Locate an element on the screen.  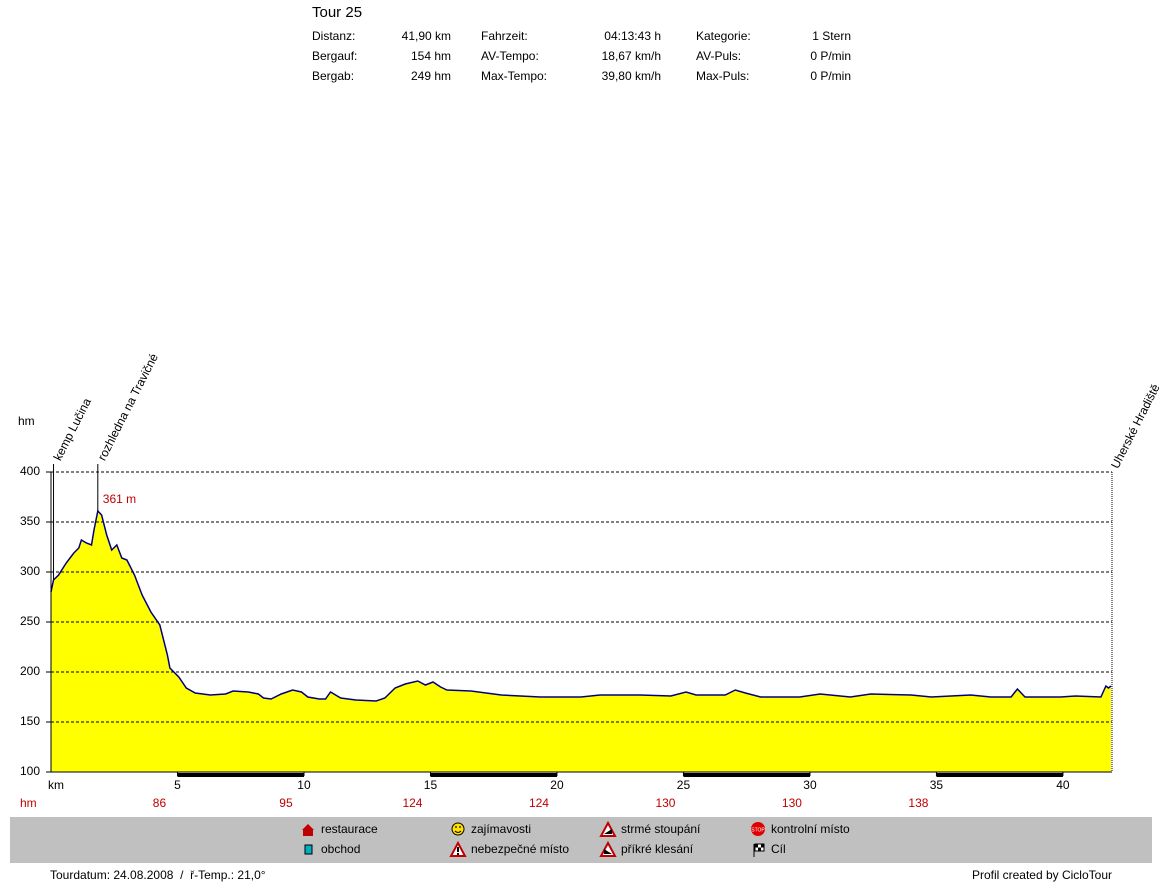
y-tick-label: 200 is located at coordinates (30, 671).